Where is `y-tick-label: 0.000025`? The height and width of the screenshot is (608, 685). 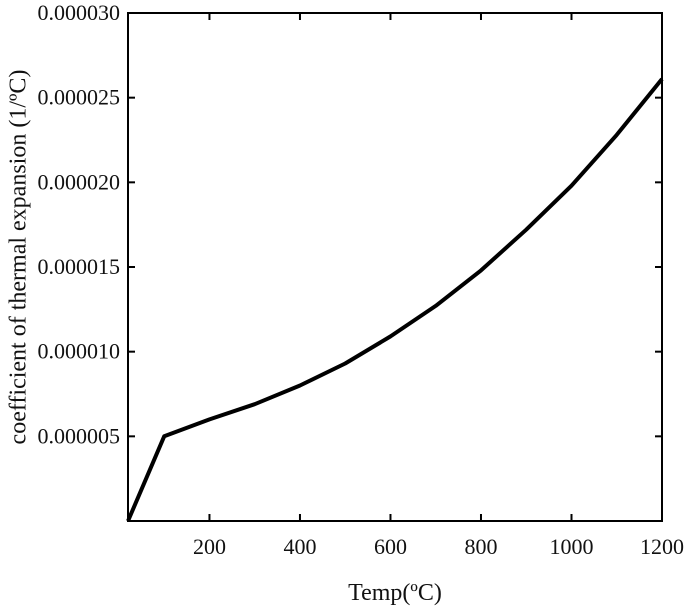
y-tick-label: 0.000025 is located at coordinates (79, 97).